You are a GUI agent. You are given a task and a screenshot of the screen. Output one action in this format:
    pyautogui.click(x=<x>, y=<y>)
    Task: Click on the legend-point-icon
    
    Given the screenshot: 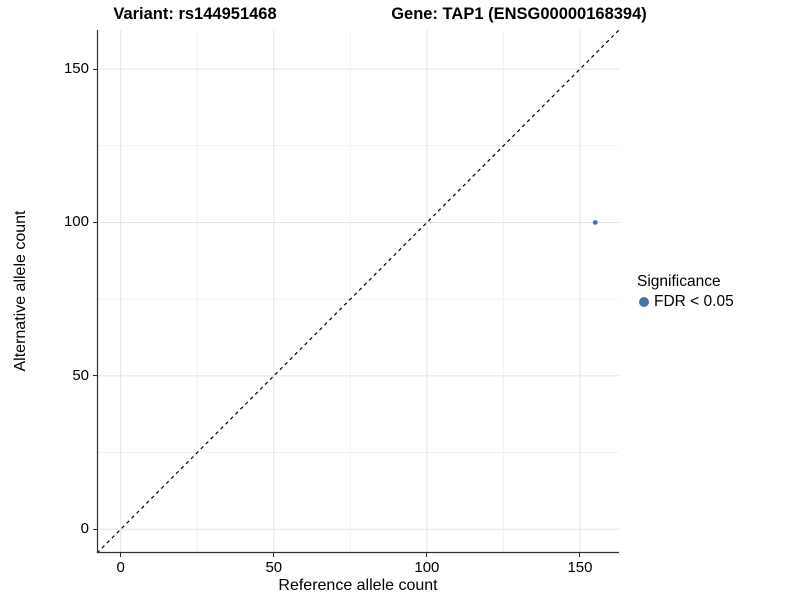 What is the action you would take?
    pyautogui.click(x=644, y=302)
    